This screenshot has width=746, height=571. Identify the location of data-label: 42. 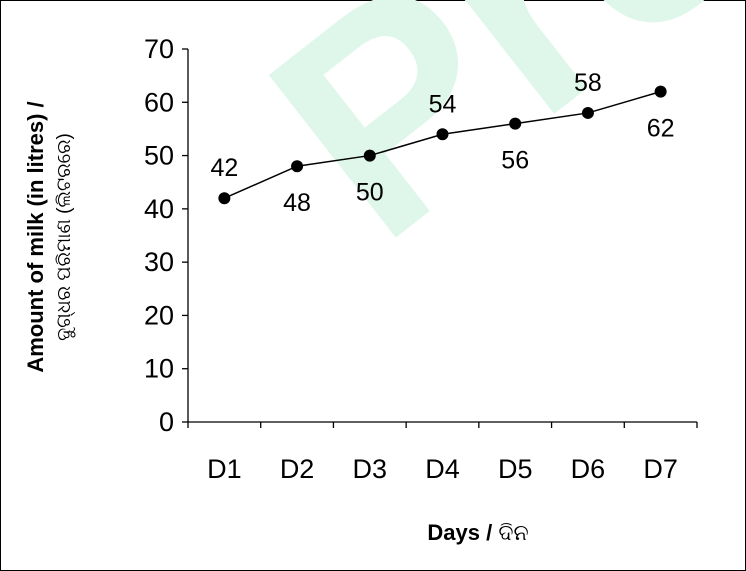
(224, 168).